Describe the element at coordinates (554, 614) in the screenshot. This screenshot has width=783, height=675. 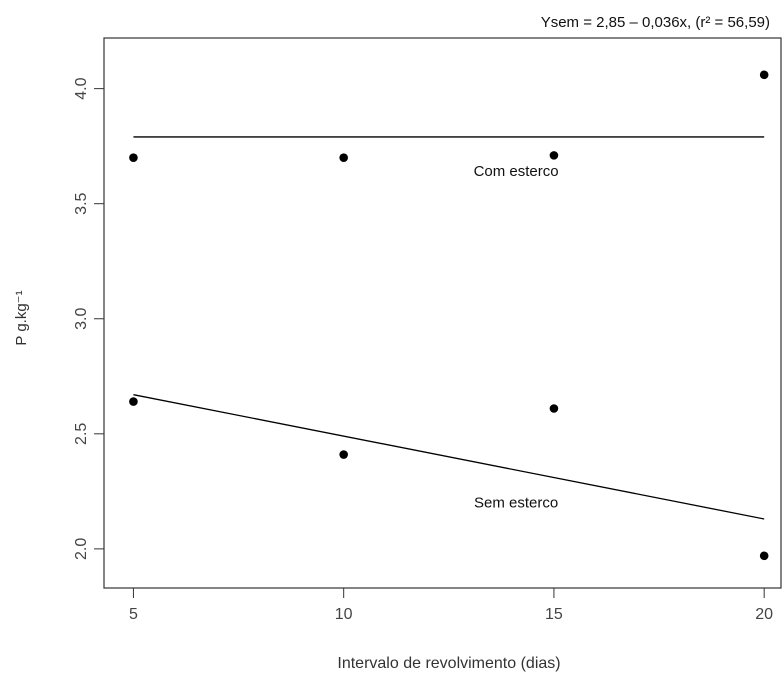
I see `x-tick-label: 15` at that location.